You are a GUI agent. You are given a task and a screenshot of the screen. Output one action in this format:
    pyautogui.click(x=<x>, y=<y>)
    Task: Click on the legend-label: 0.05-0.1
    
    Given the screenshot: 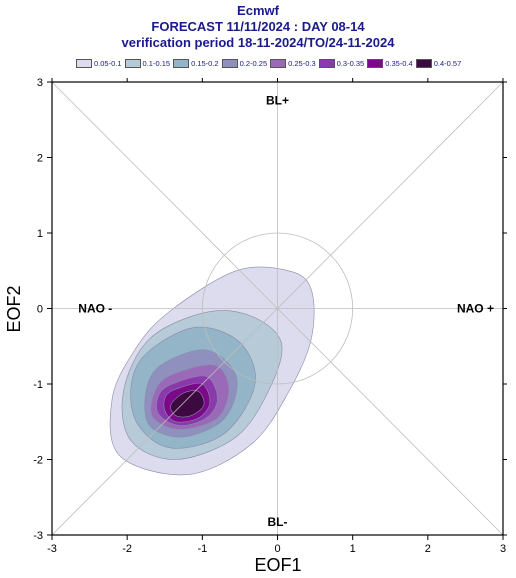 What is the action you would take?
    pyautogui.click(x=108, y=63)
    